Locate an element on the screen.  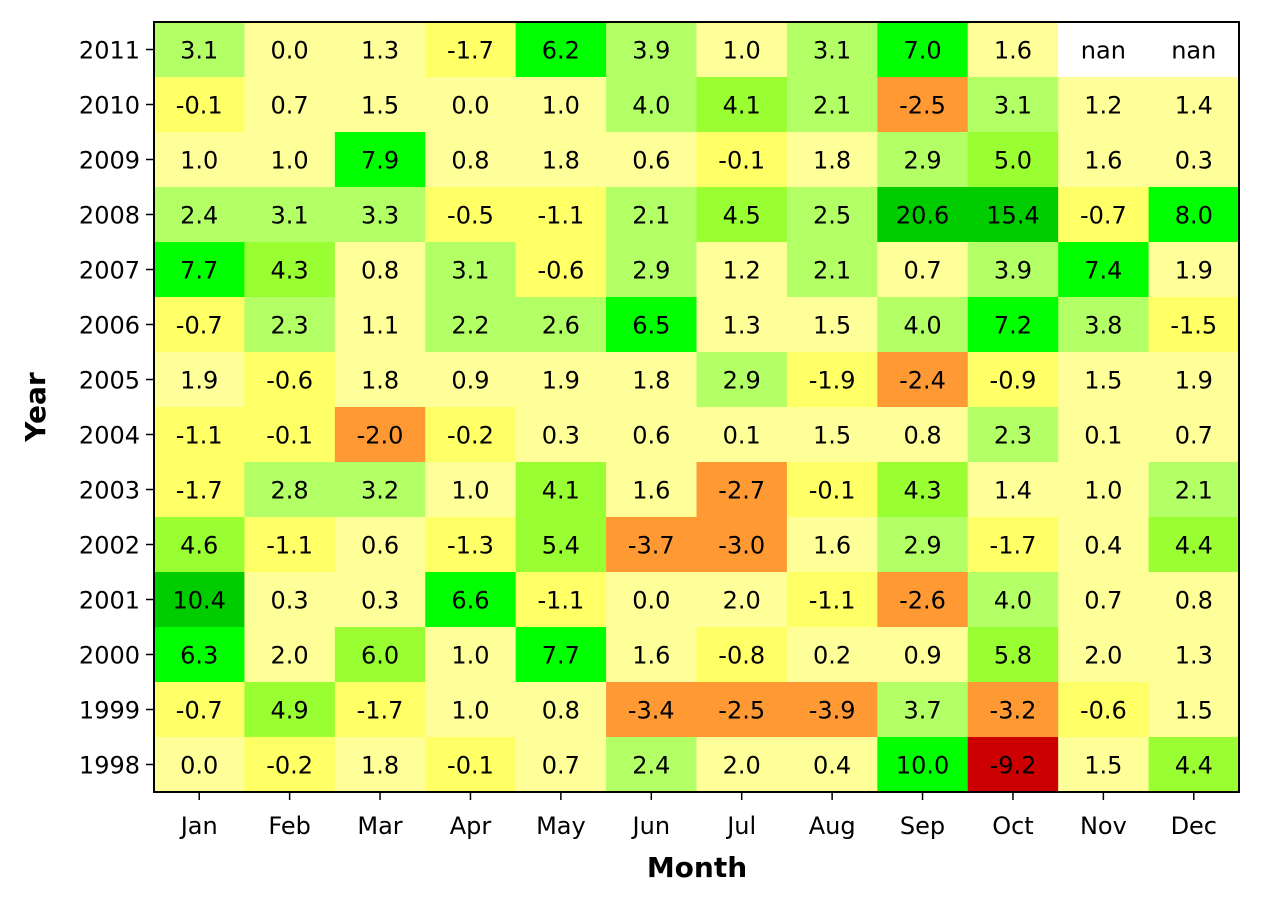
x-tick-label: Mar is located at coordinates (379, 826).